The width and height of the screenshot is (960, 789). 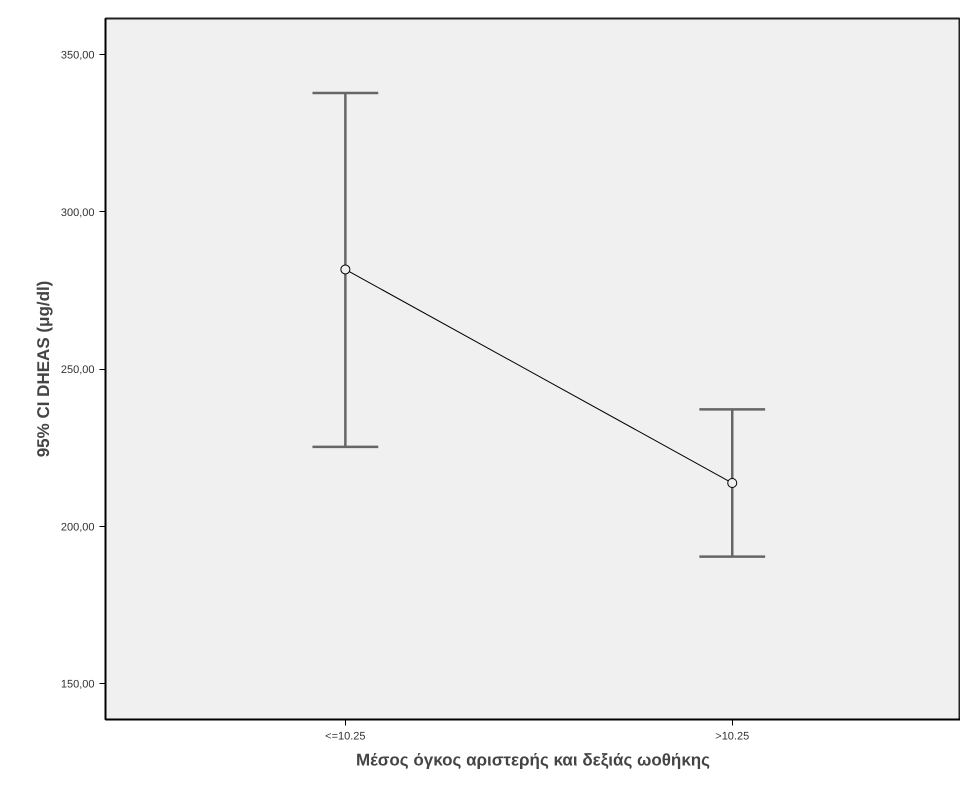 What do you see at coordinates (43, 369) in the screenshot?
I see `y-axis-title: 95% CI DHEAS (μg/dl)` at bounding box center [43, 369].